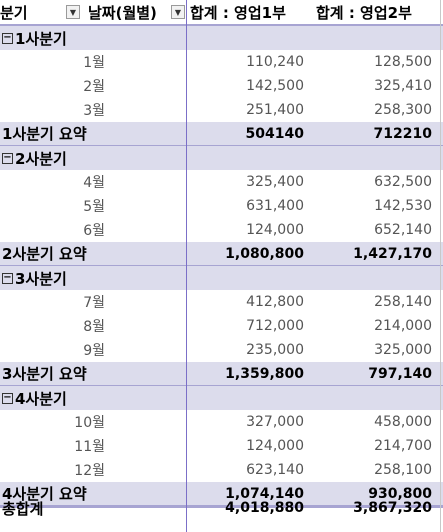  Describe the element at coordinates (94, 87) in the screenshot. I see `month-label: 2월` at that location.